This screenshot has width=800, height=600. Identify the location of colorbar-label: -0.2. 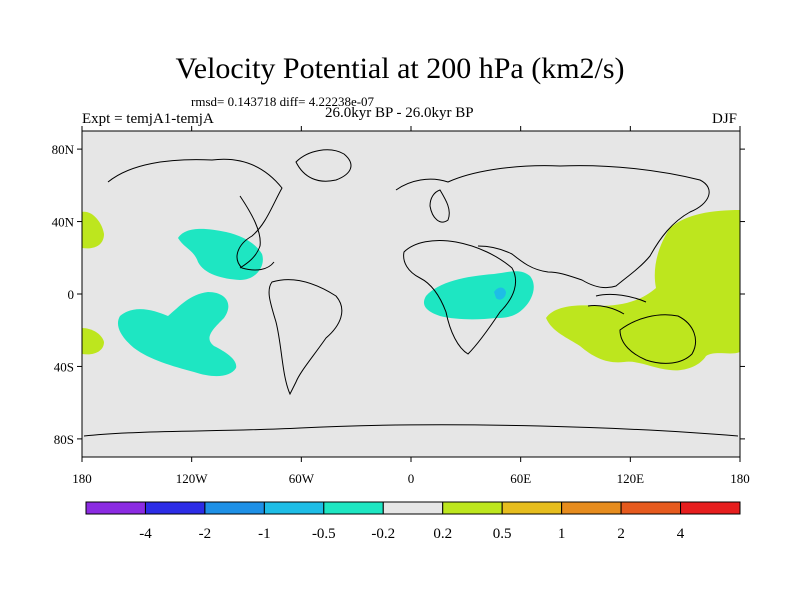
(383, 534).